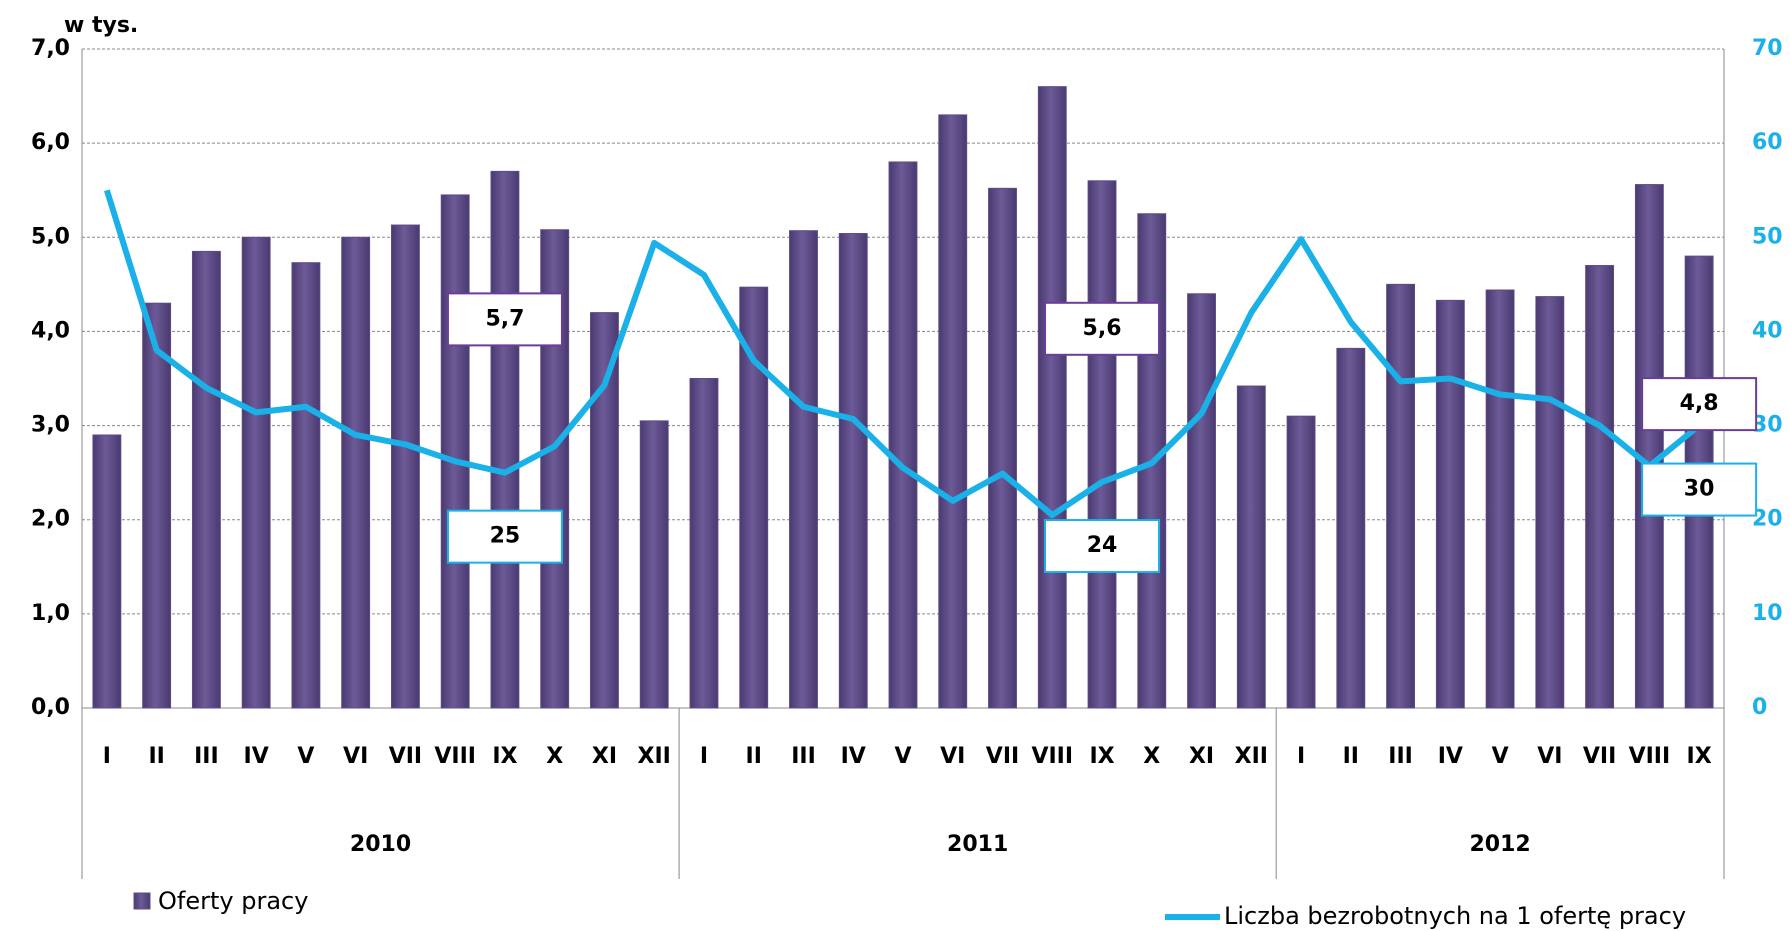 The height and width of the screenshot is (931, 1790). Describe the element at coordinates (50, 142) in the screenshot. I see `y-tick-label: 6,0` at that location.